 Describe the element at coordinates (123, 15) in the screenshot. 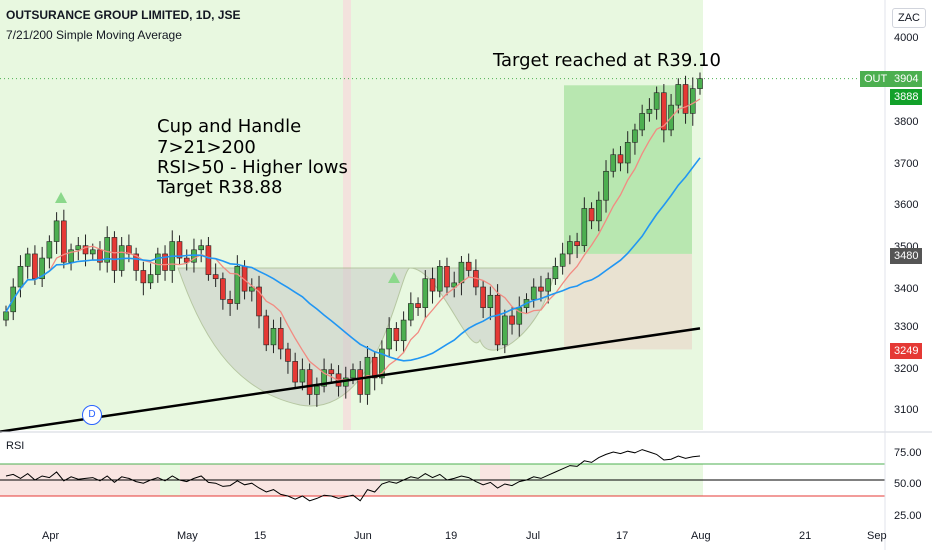

I see `symbol-title: OUTSURANCE GROUP LIMITED, 1D, JSE` at that location.